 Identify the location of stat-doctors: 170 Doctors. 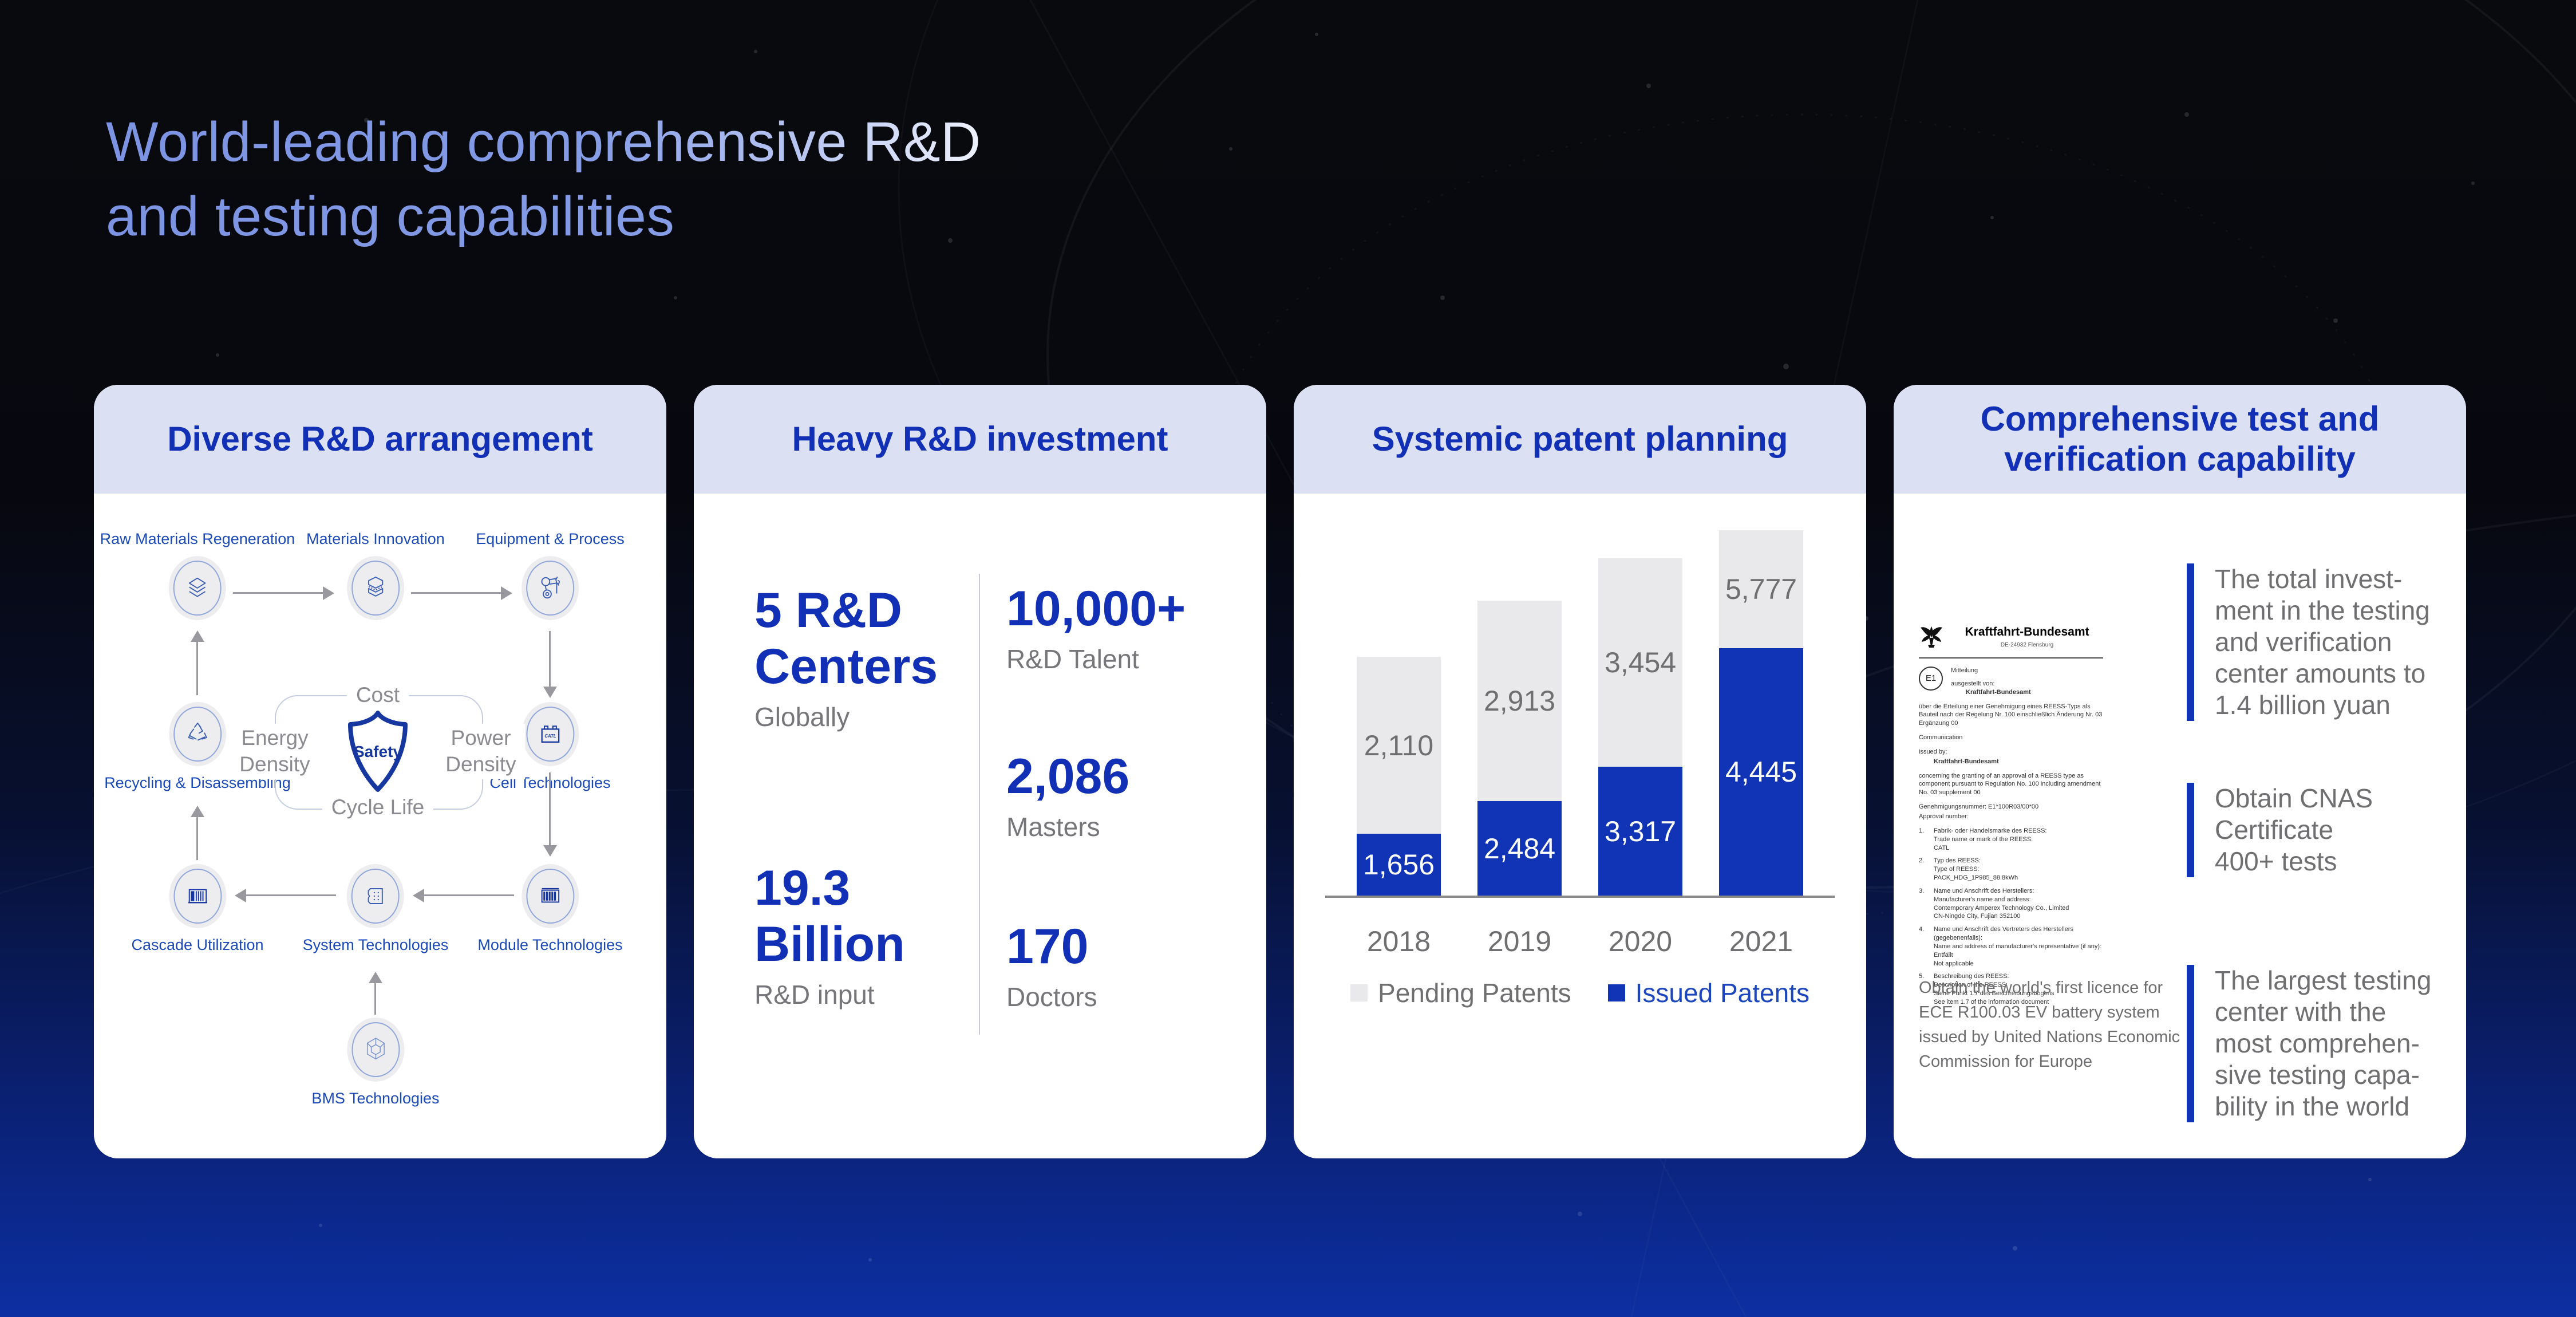
(1051, 965).